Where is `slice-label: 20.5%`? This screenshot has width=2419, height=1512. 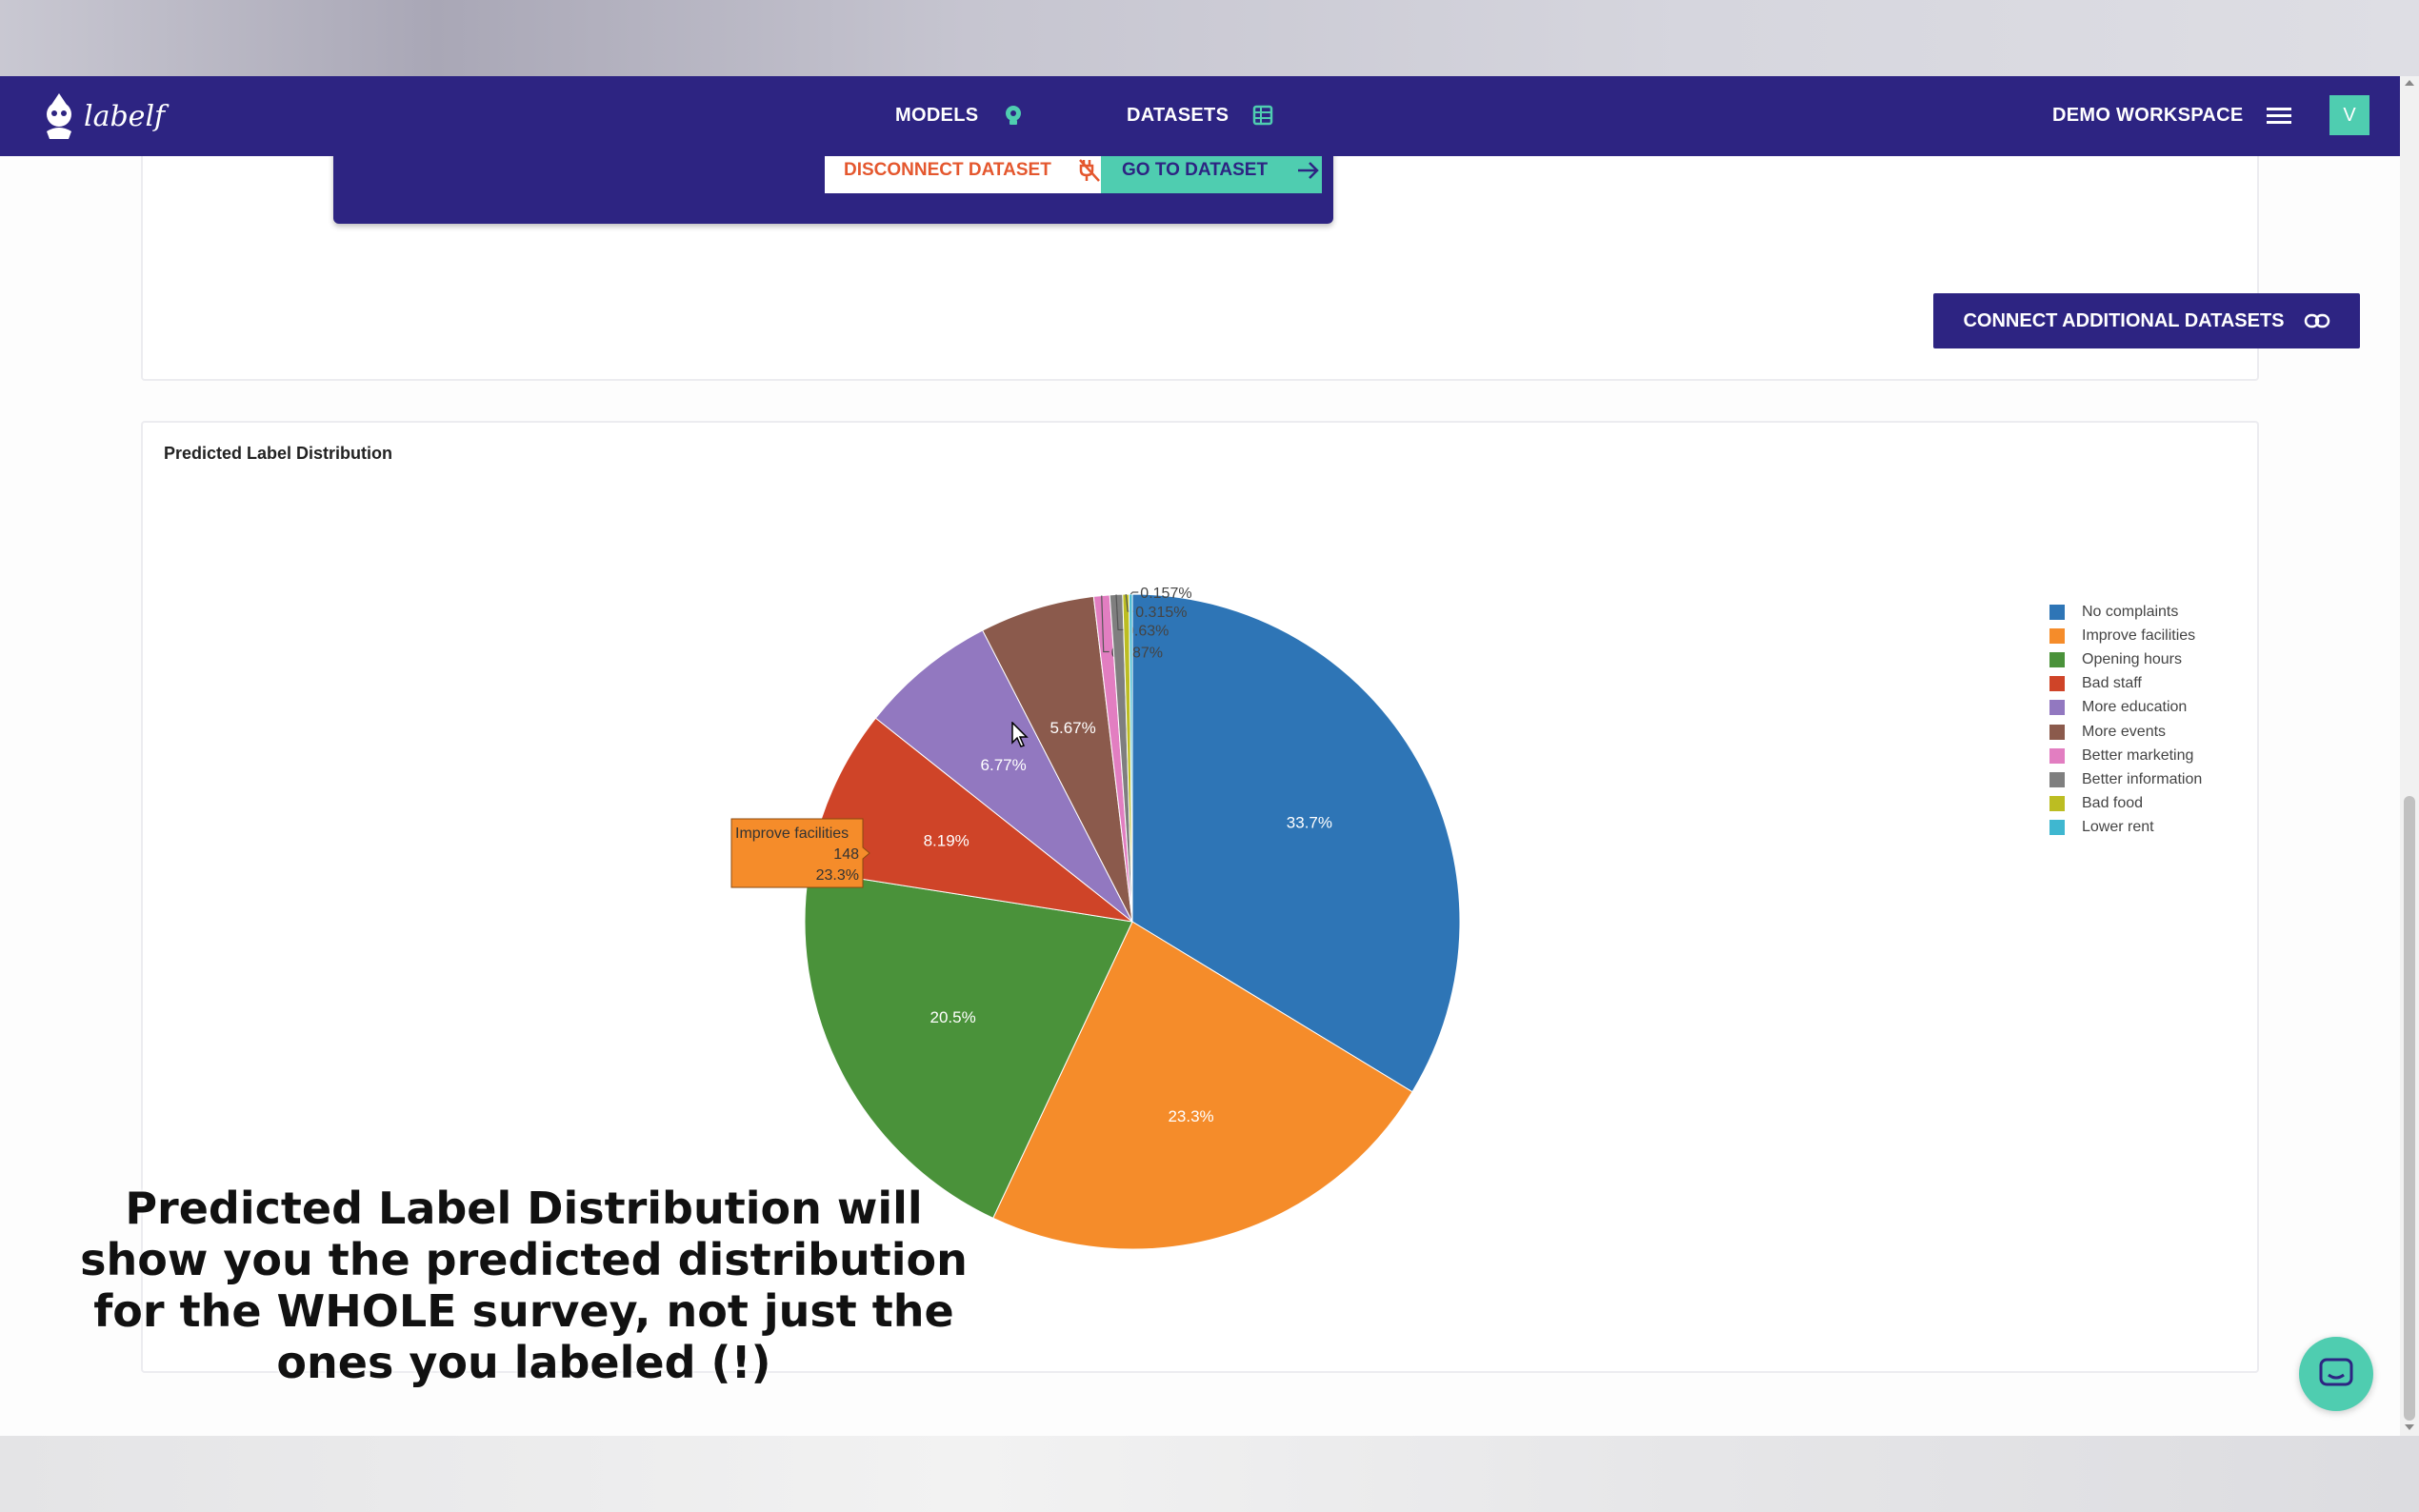 slice-label: 20.5% is located at coordinates (952, 1017).